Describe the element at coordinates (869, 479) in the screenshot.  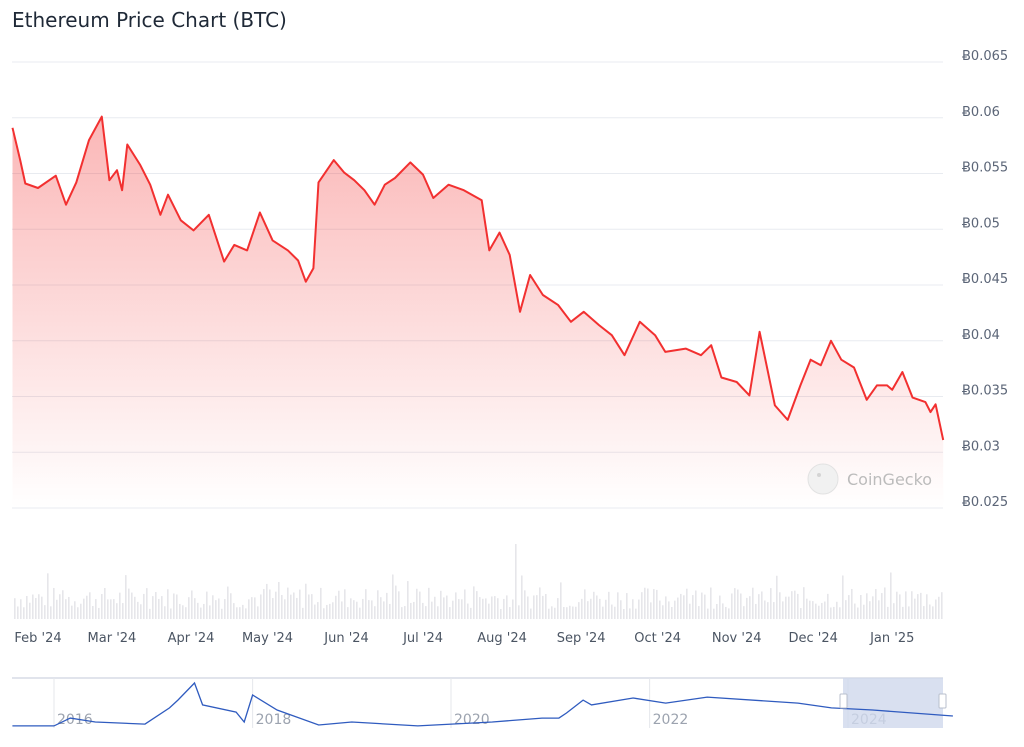
I see `coingecko-watermark: CoinGecko` at that location.